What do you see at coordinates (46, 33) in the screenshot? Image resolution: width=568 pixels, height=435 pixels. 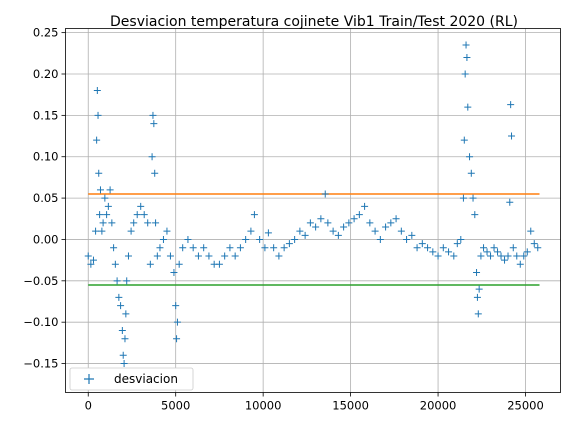 I see `y-tick-label: 0.25` at bounding box center [46, 33].